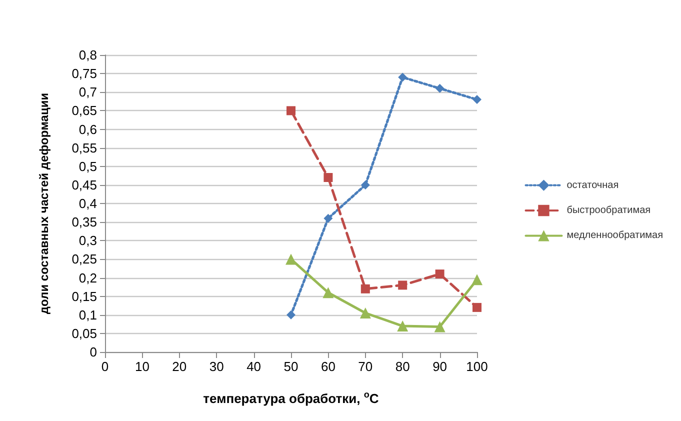 The image size is (681, 421). Describe the element at coordinates (291, 366) in the screenshot. I see `x-tick-label: 50` at that location.